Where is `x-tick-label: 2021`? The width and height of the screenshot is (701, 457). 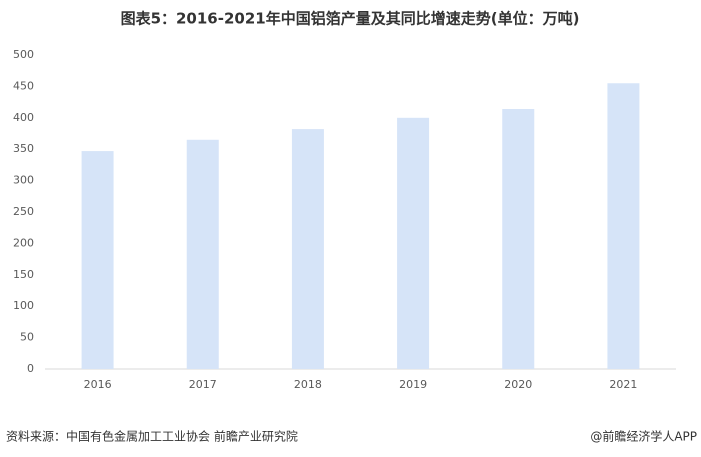
x-tick-label: 2021 is located at coordinates (623, 384).